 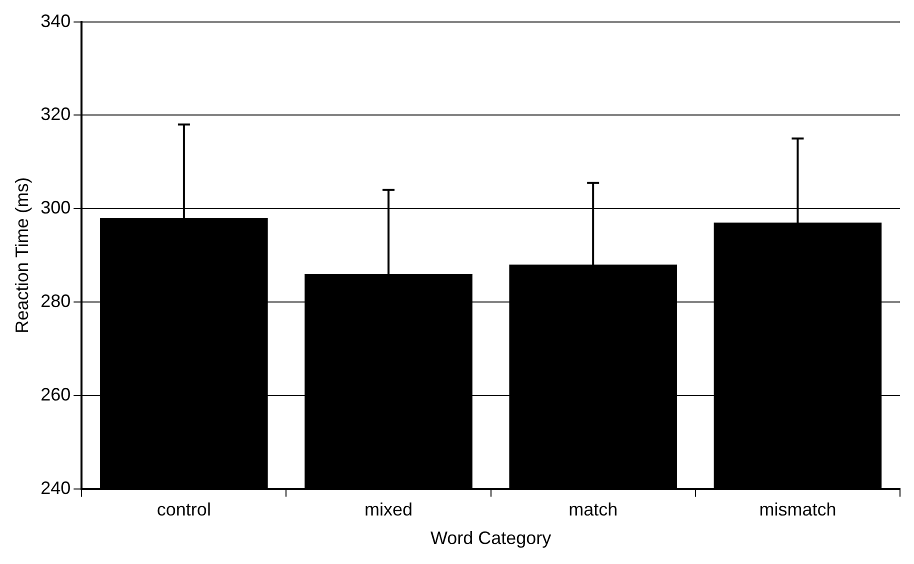 I want to click on y-tick-label: 240, so click(x=55, y=488).